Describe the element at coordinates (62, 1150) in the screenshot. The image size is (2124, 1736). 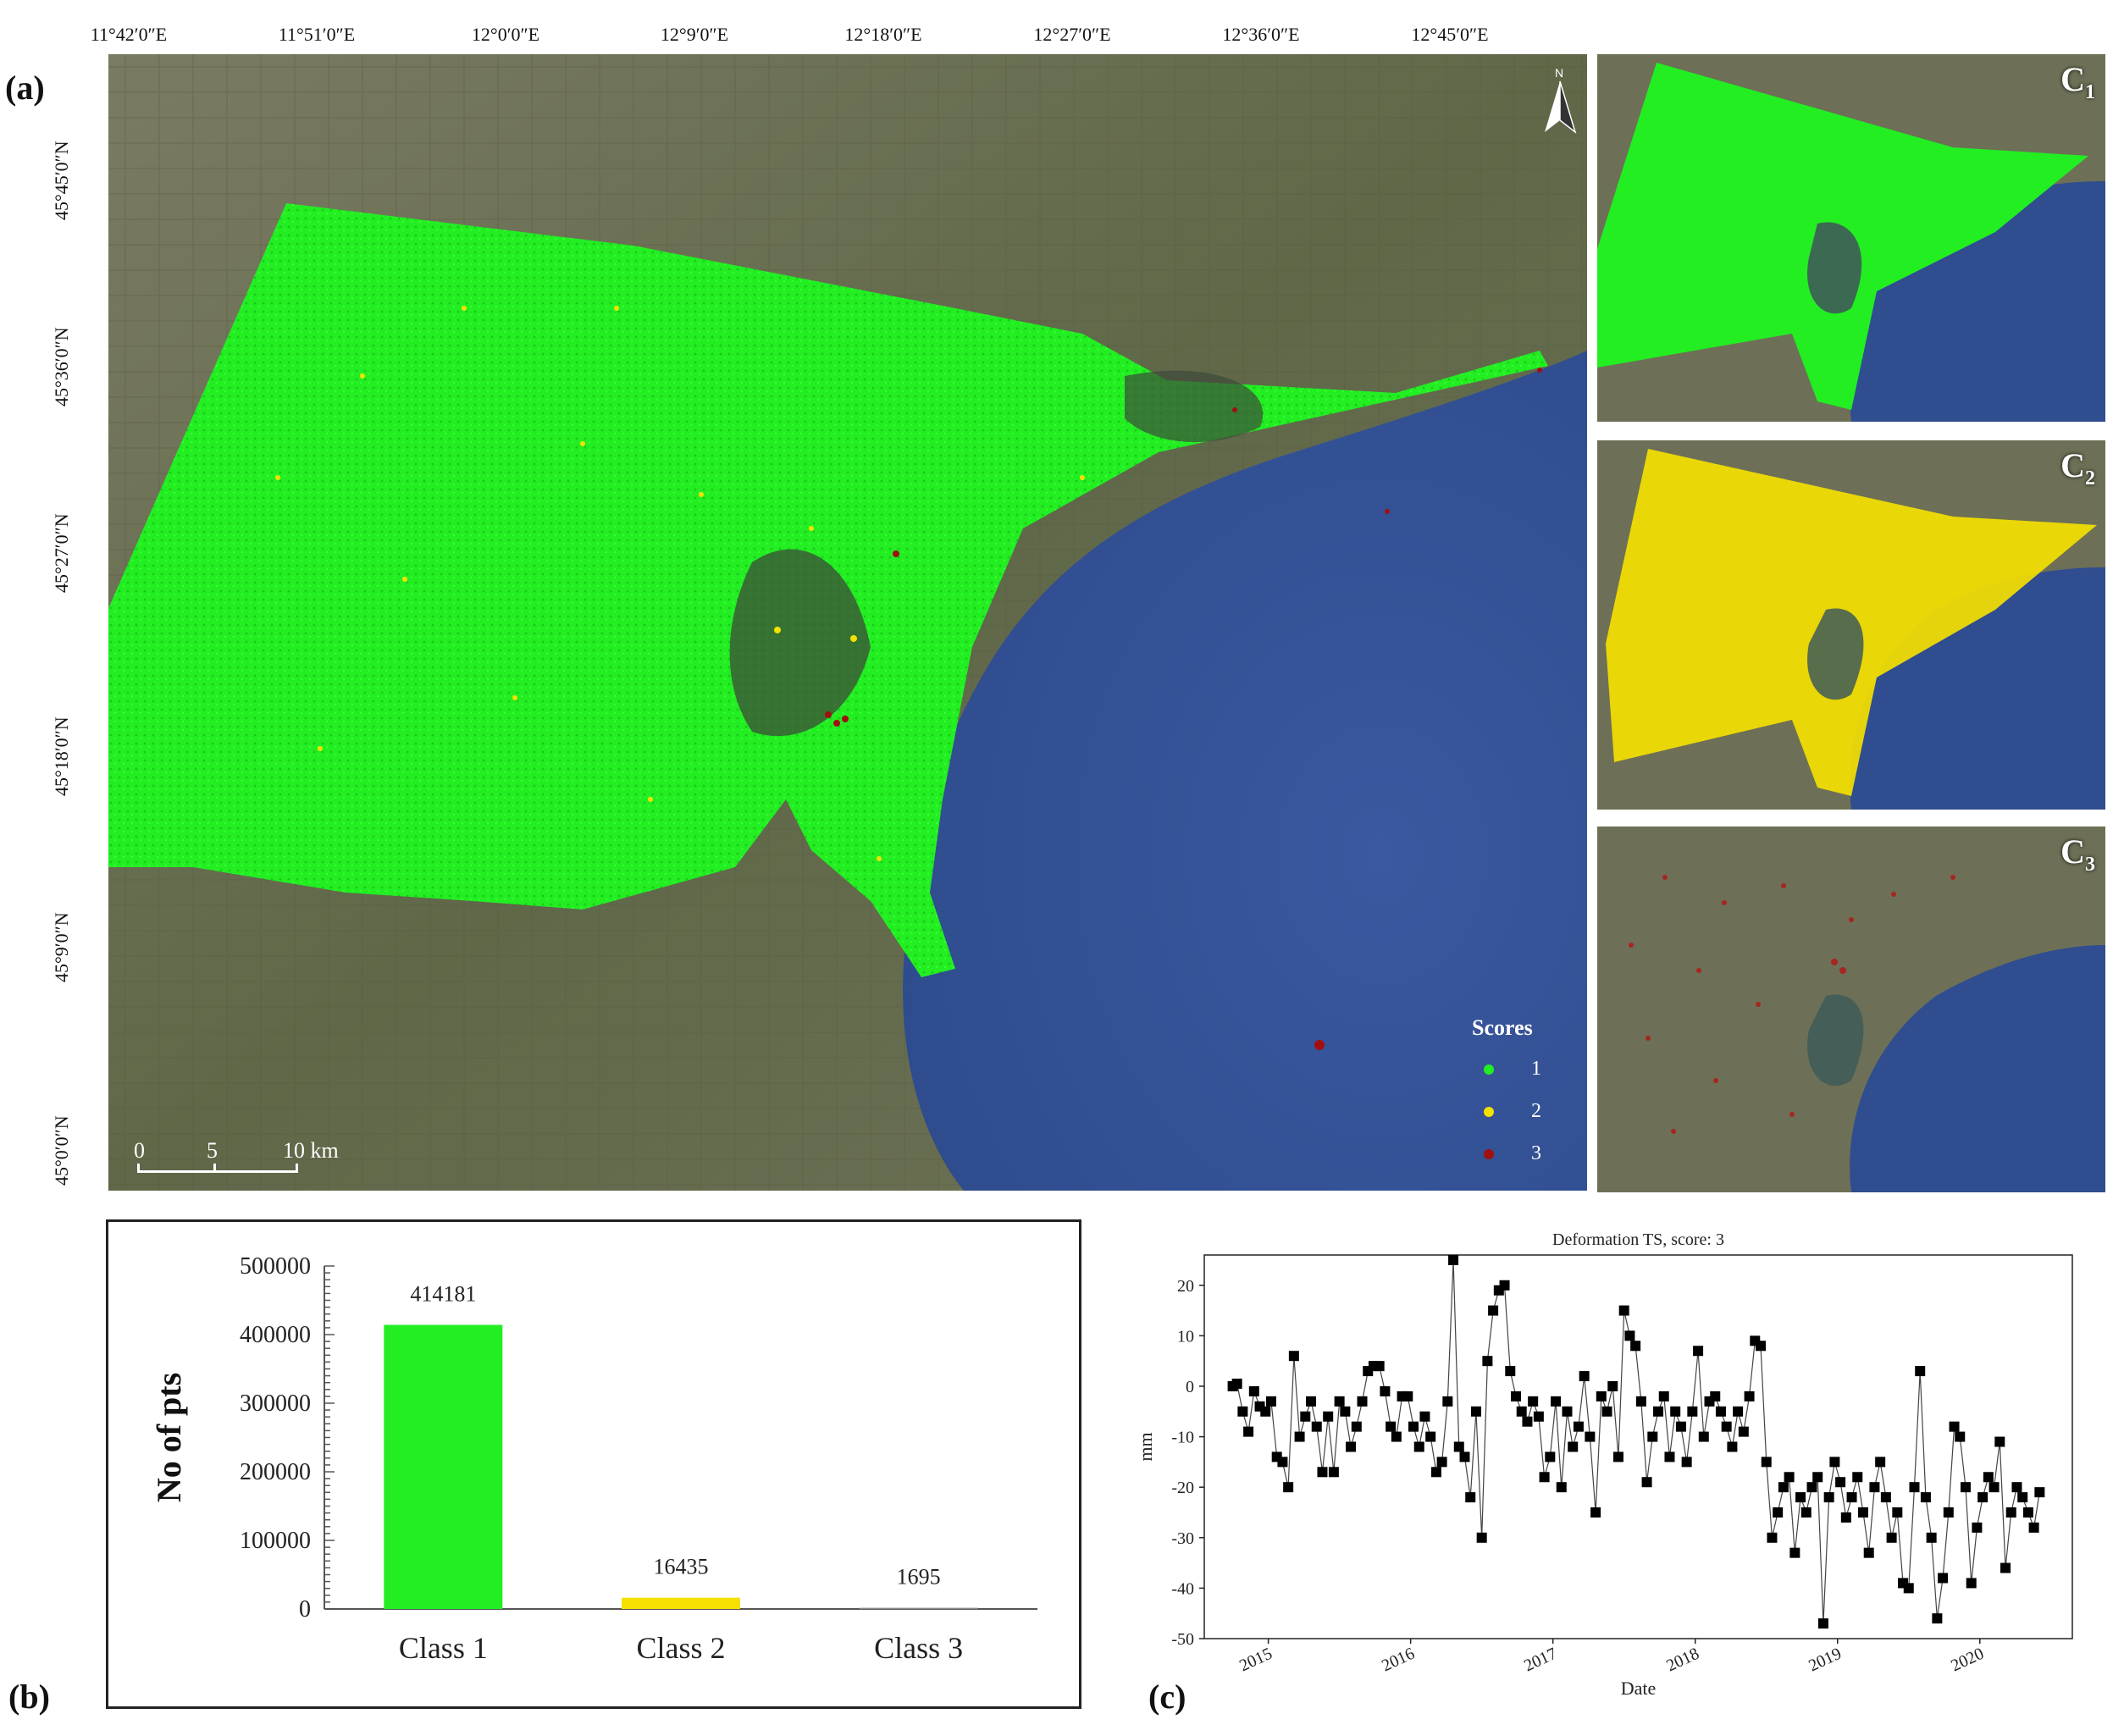
I see `lat-tick: 45°0′0″N` at that location.